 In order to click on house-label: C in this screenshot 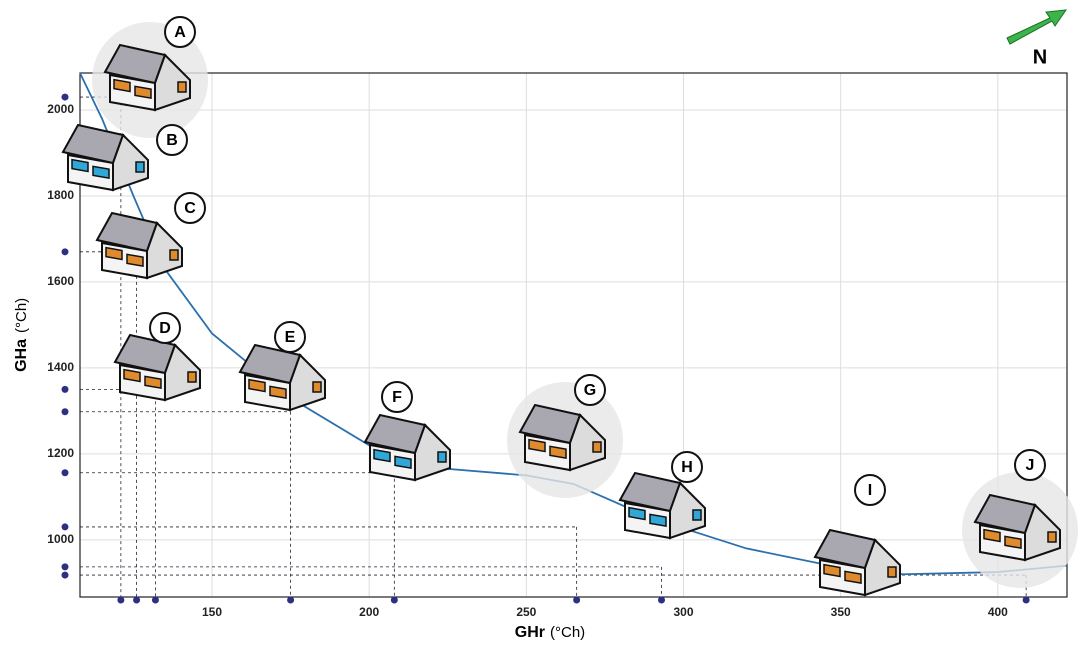, I will do `click(190, 208)`.